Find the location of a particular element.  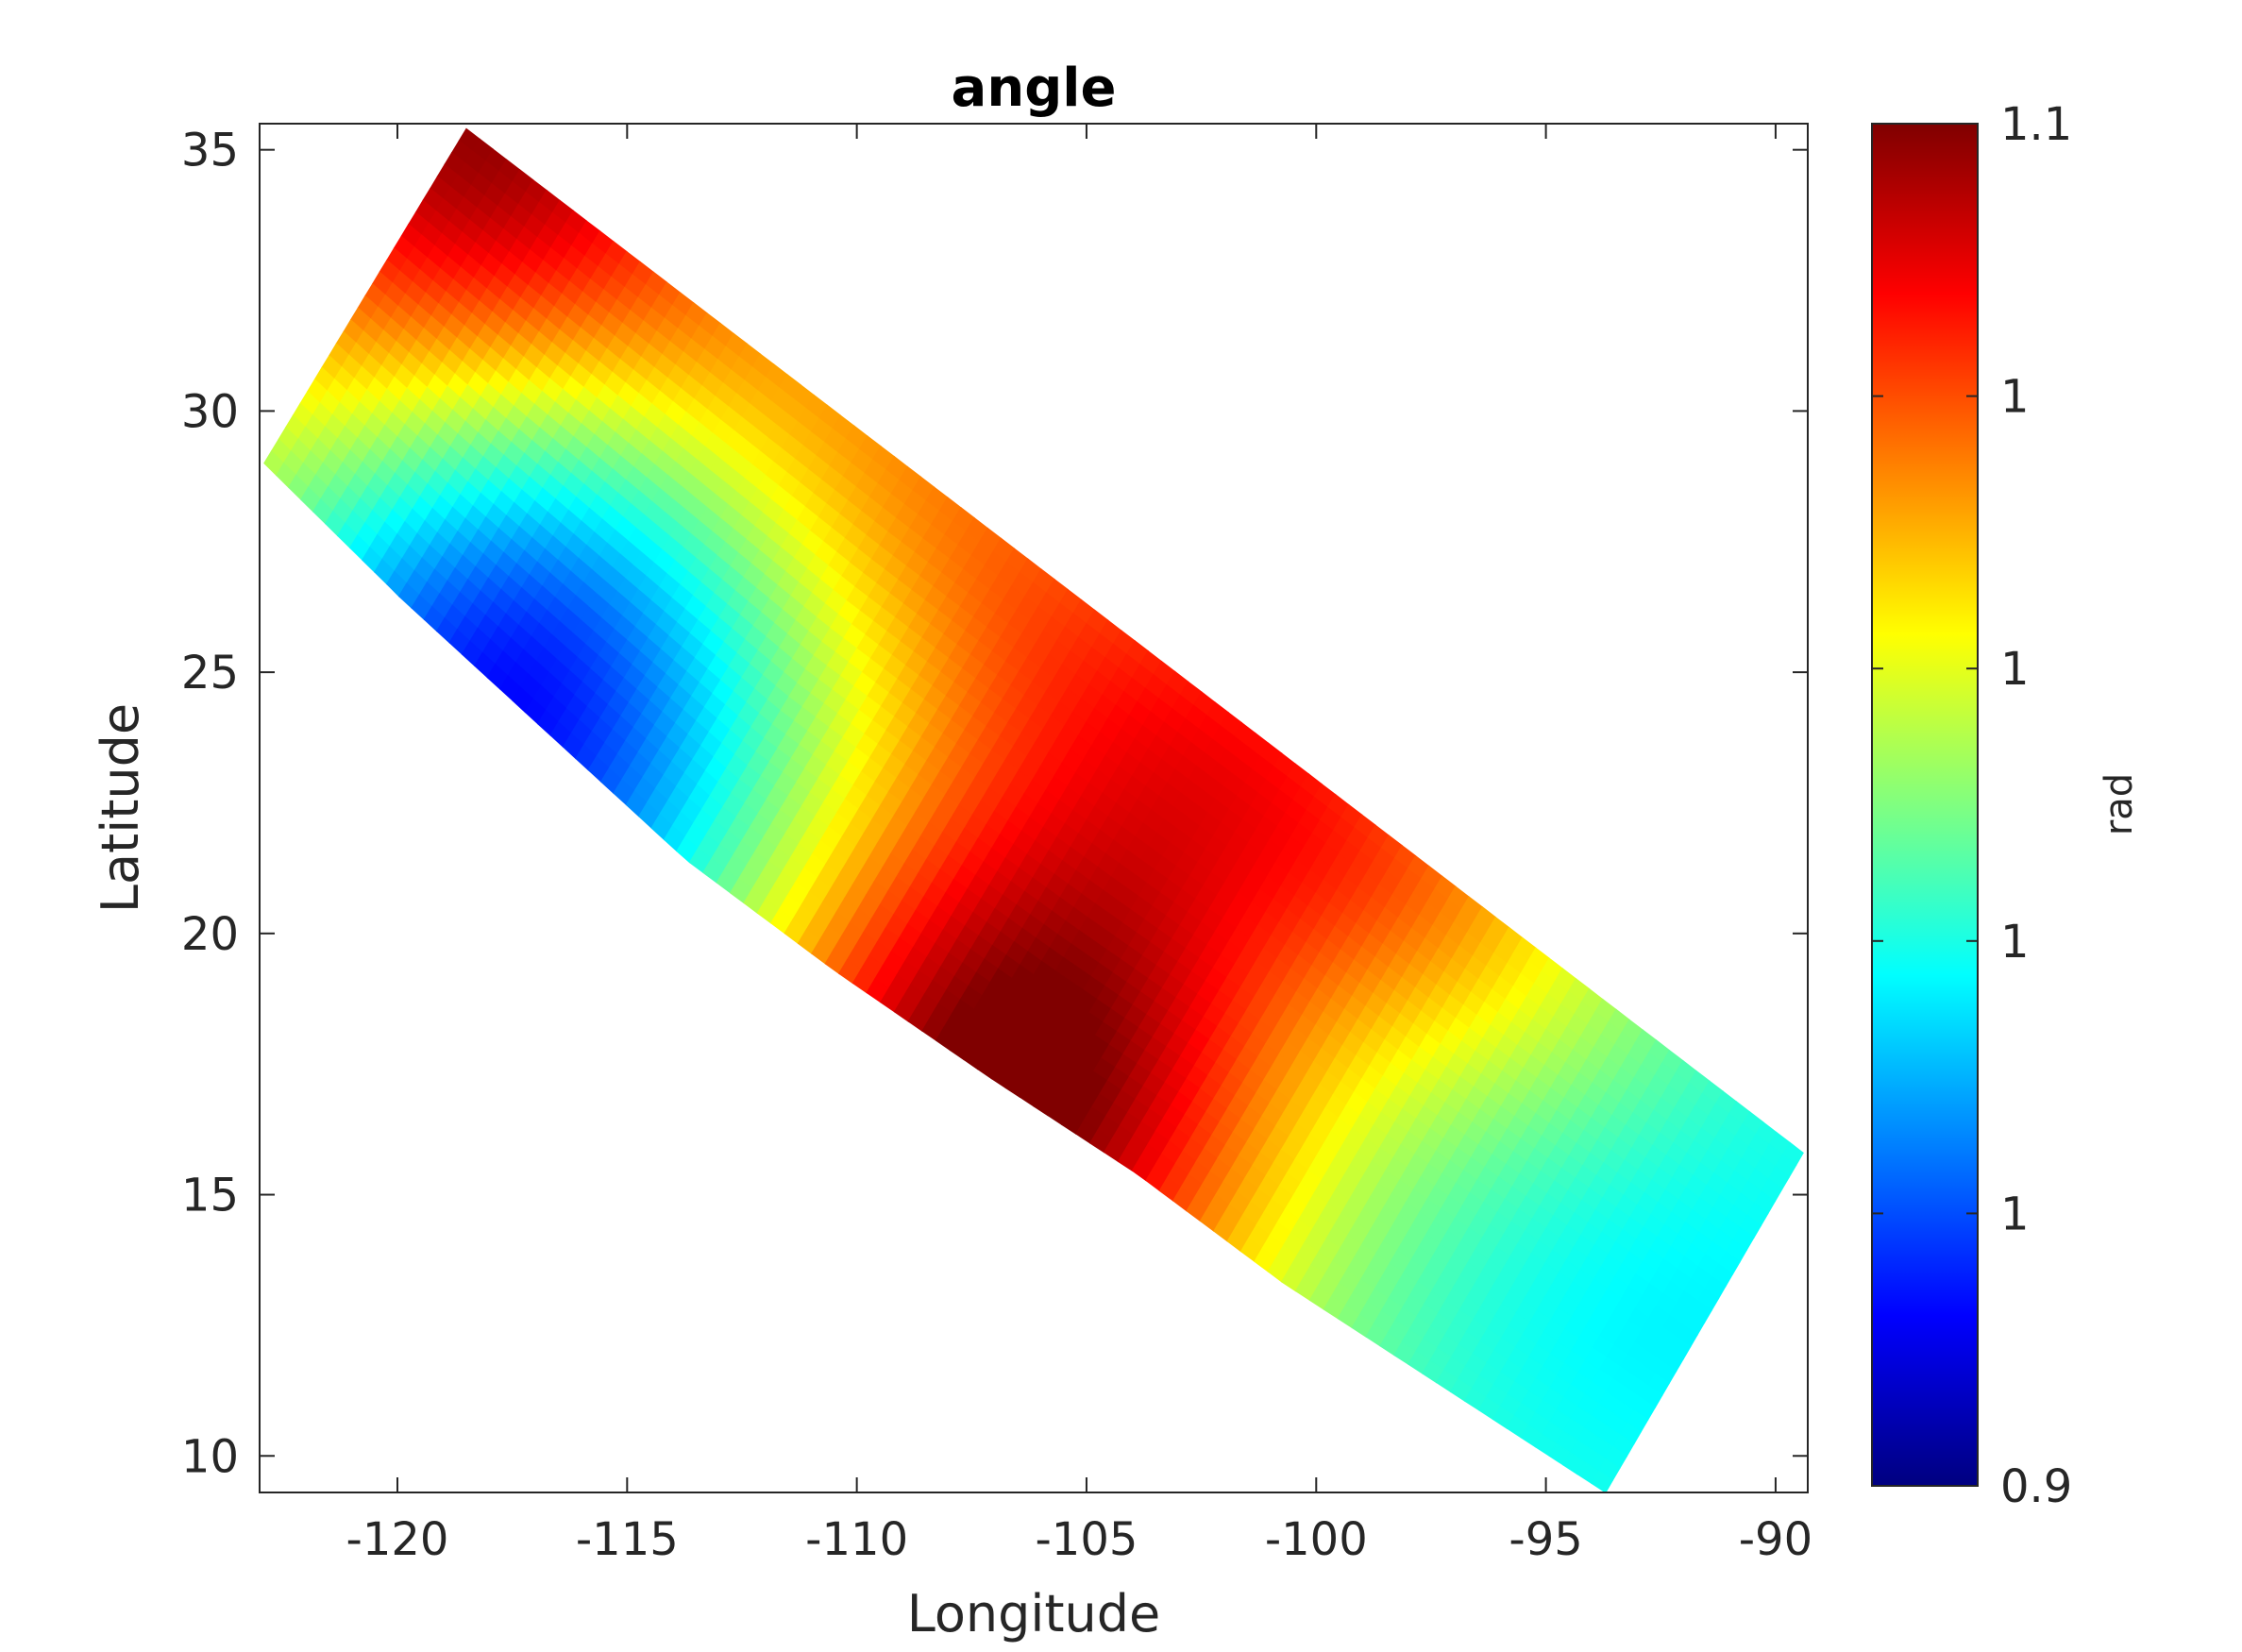

colorbar-box is located at coordinates (1925, 805).